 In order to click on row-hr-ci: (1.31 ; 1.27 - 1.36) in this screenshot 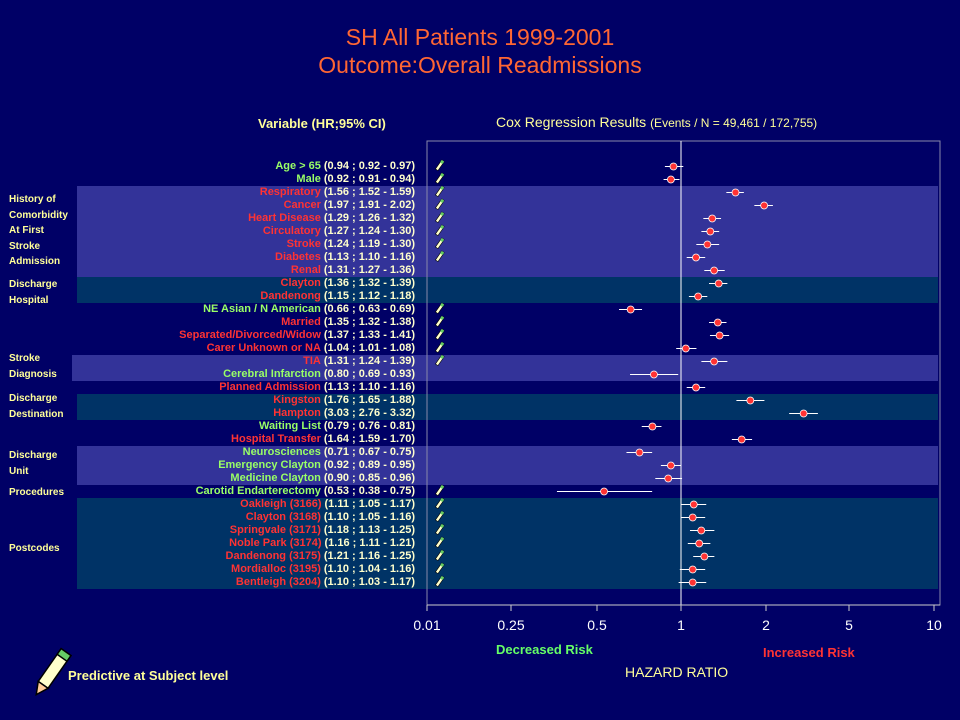, I will do `click(369, 270)`.